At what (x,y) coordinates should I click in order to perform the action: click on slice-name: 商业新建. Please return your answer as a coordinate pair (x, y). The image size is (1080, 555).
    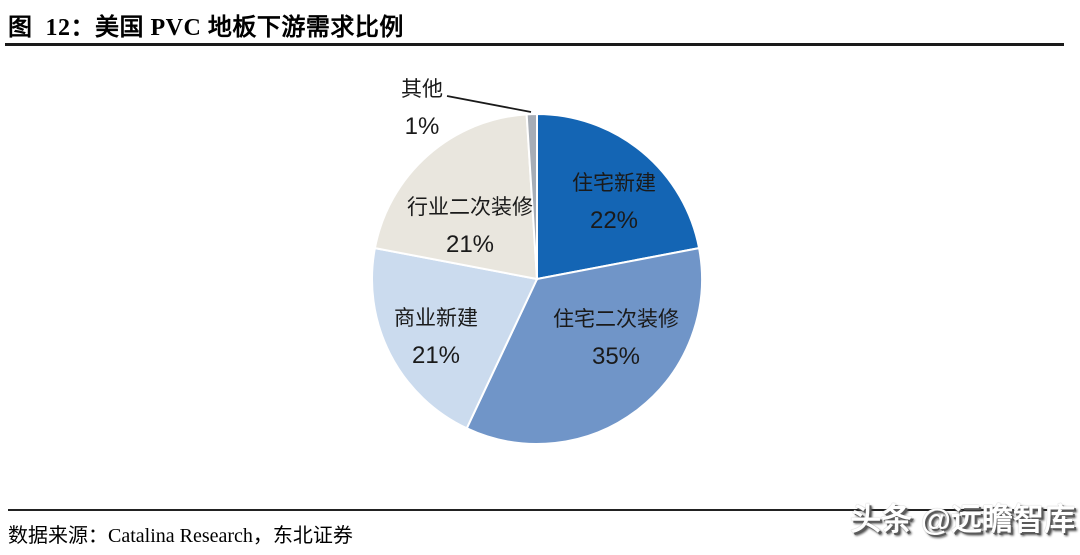
    Looking at the image, I should click on (436, 318).